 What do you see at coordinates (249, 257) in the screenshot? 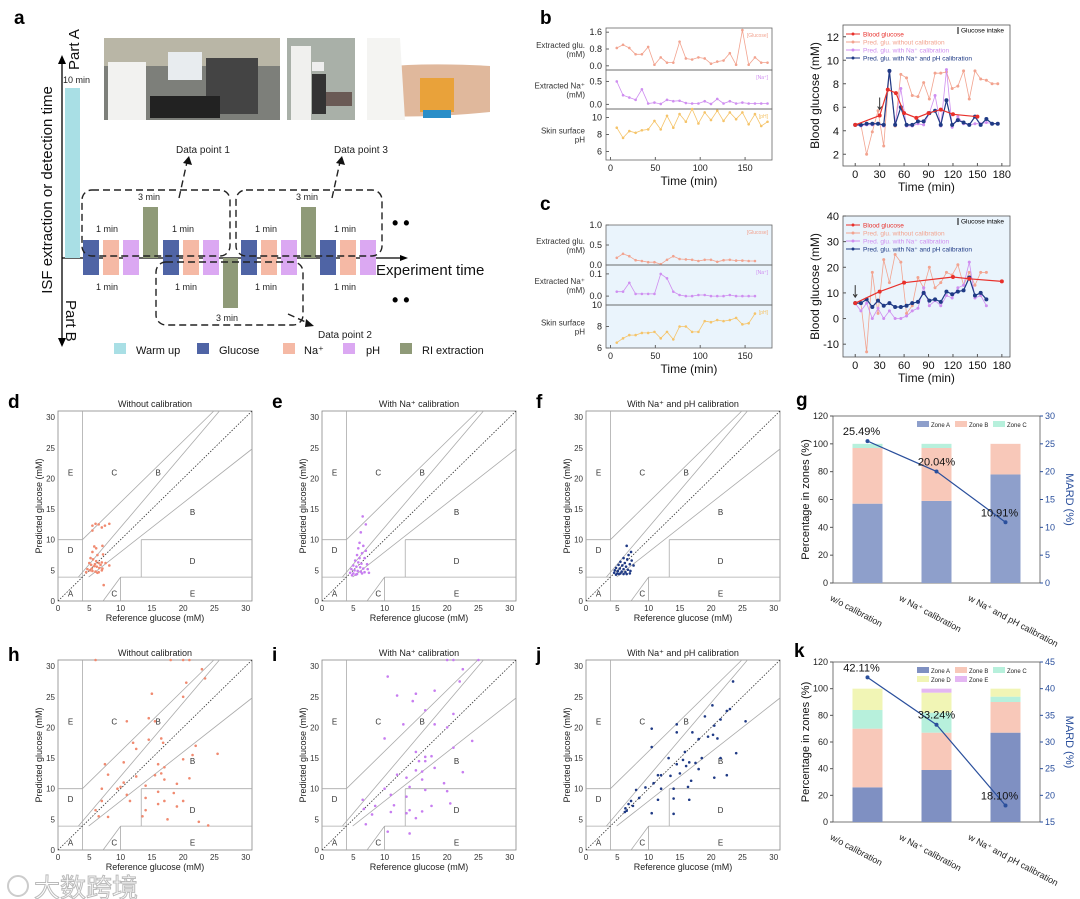
I see `glucose-block` at bounding box center [249, 257].